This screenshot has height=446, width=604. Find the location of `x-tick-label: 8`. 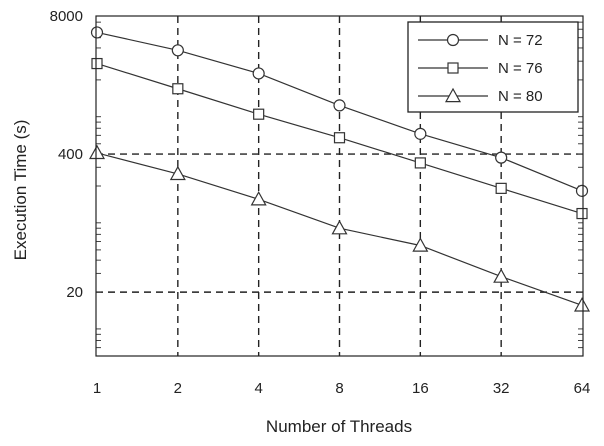

x-tick-label: 8 is located at coordinates (339, 388).